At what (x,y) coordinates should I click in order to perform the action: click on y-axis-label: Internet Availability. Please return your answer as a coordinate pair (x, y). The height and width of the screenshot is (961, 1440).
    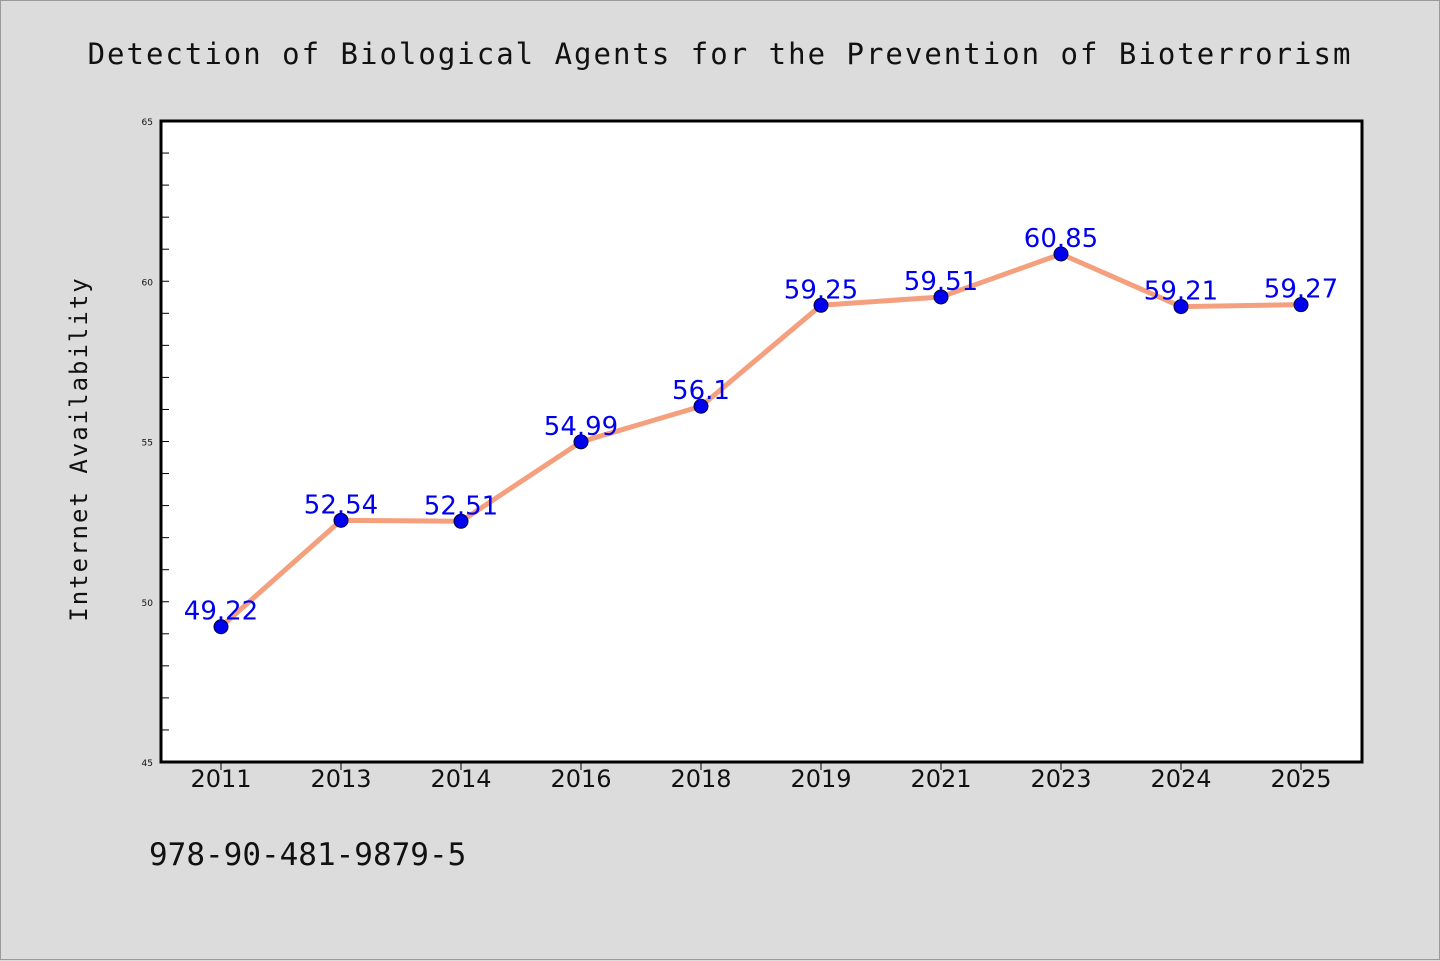
    Looking at the image, I should click on (79, 448).